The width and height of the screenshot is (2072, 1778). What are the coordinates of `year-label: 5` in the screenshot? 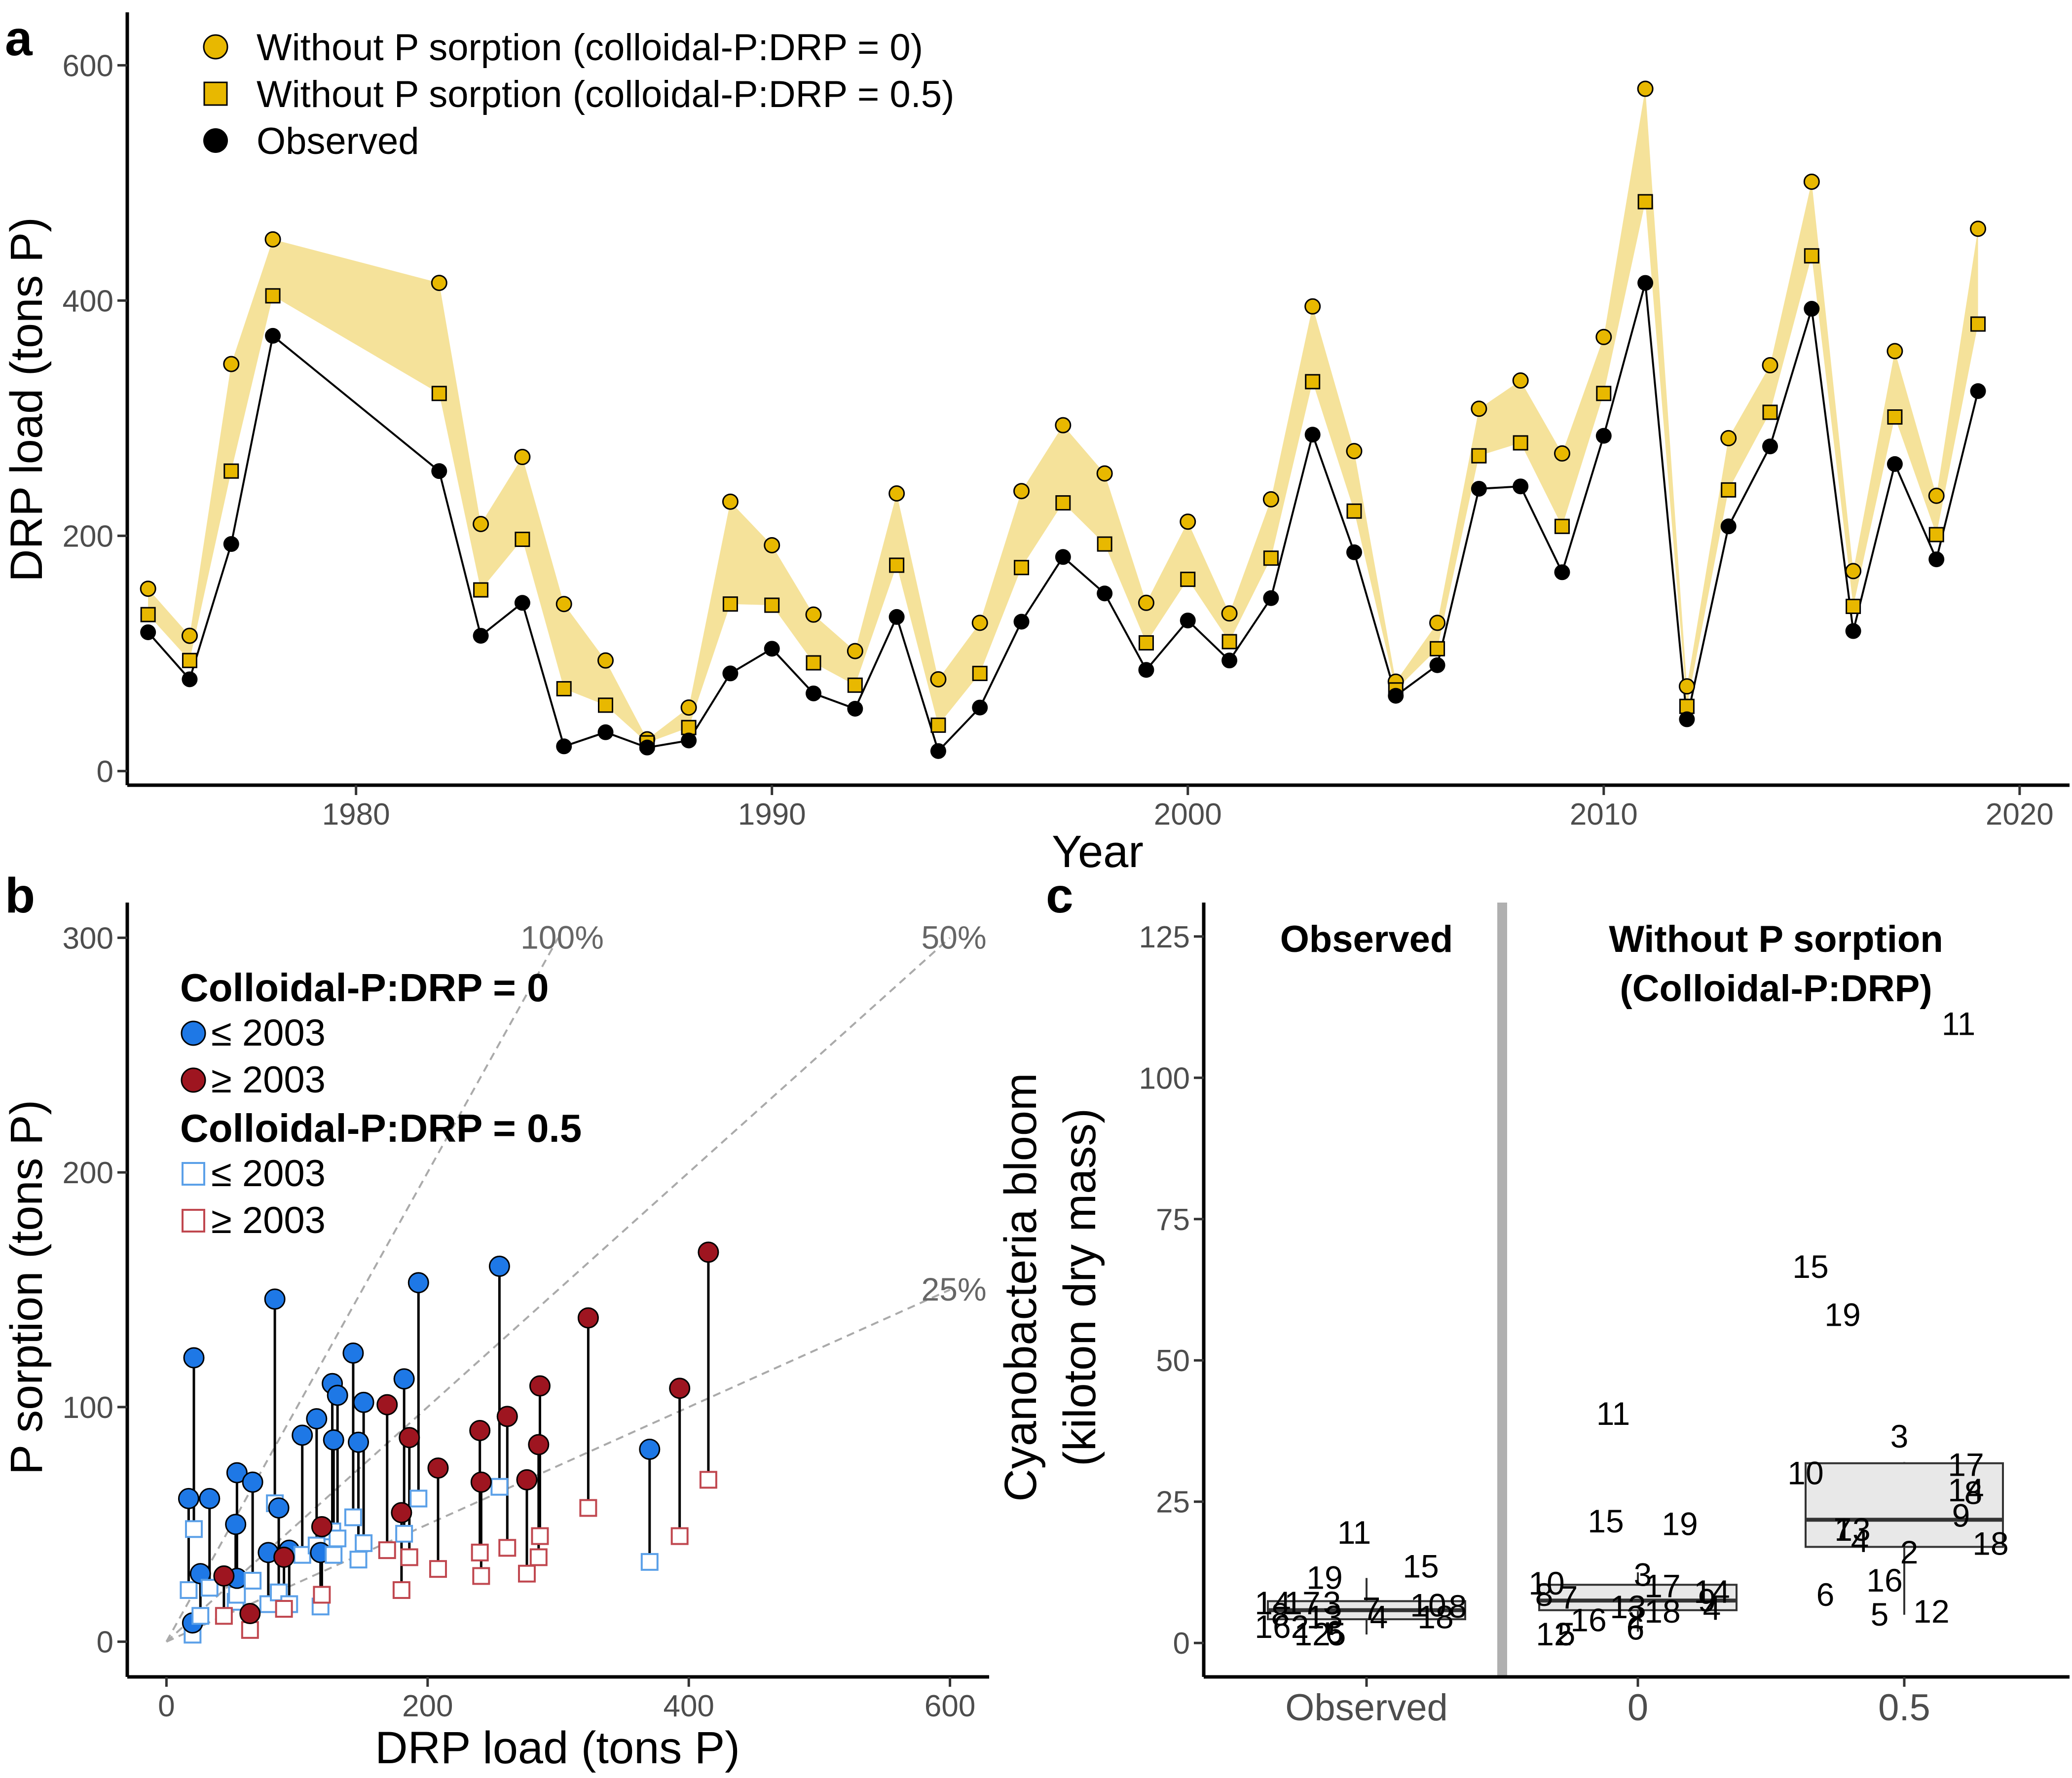 It's located at (1337, 1634).